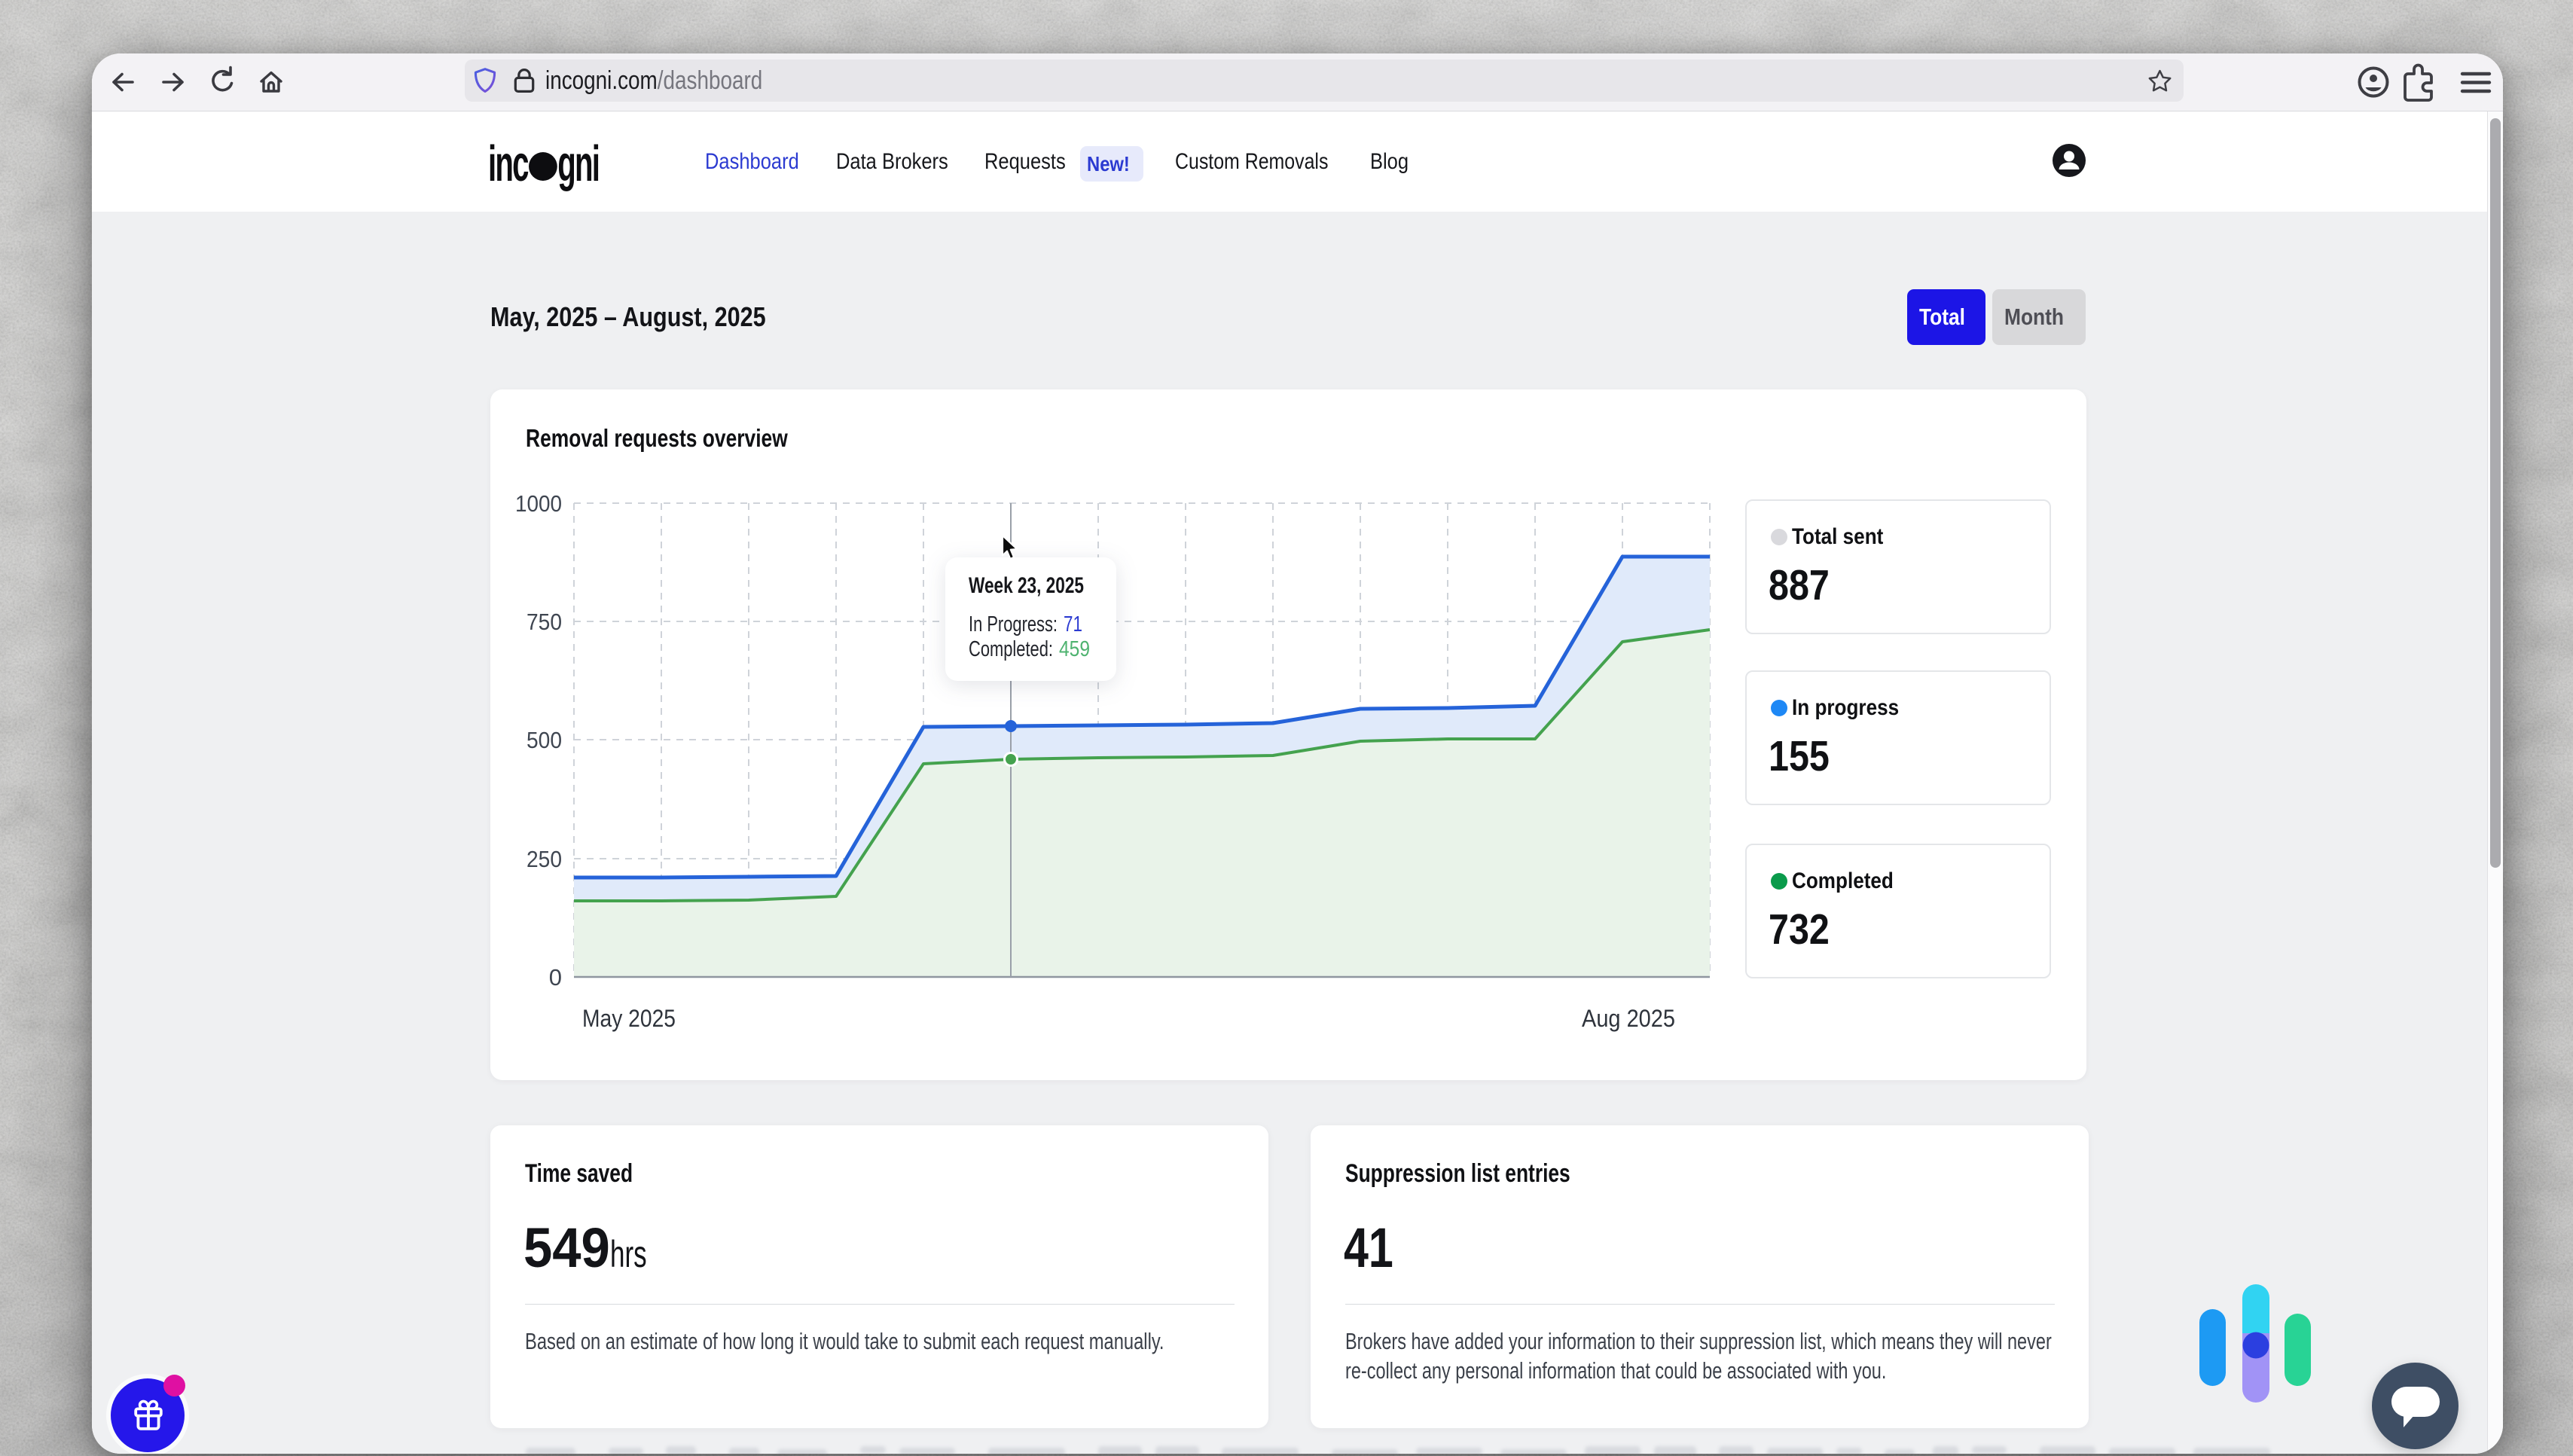 This screenshot has height=1456, width=2573. I want to click on svg-text: 459, so click(1074, 649).